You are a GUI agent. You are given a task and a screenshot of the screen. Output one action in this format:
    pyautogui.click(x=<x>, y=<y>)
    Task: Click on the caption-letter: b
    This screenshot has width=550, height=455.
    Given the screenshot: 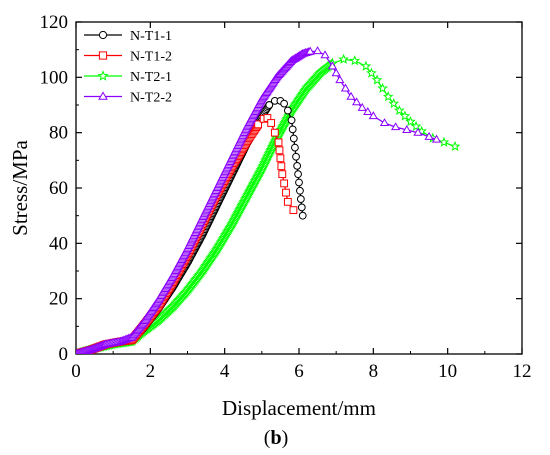 What is the action you would take?
    pyautogui.click(x=275, y=438)
    